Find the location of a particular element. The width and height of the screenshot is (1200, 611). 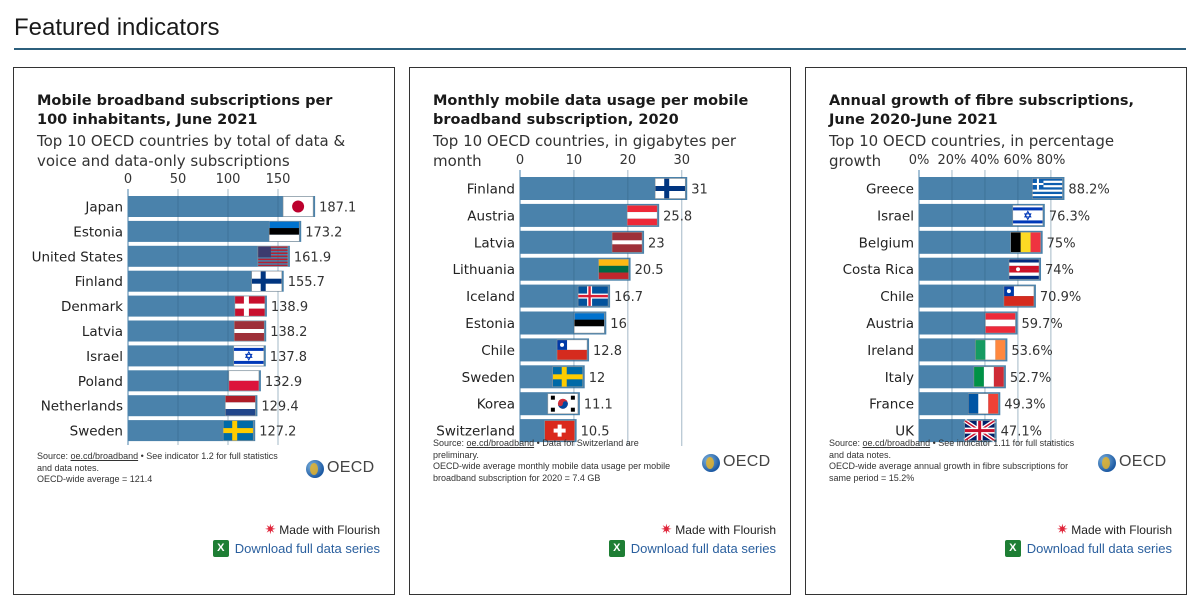

estonia-flag-icon is located at coordinates (284, 231).